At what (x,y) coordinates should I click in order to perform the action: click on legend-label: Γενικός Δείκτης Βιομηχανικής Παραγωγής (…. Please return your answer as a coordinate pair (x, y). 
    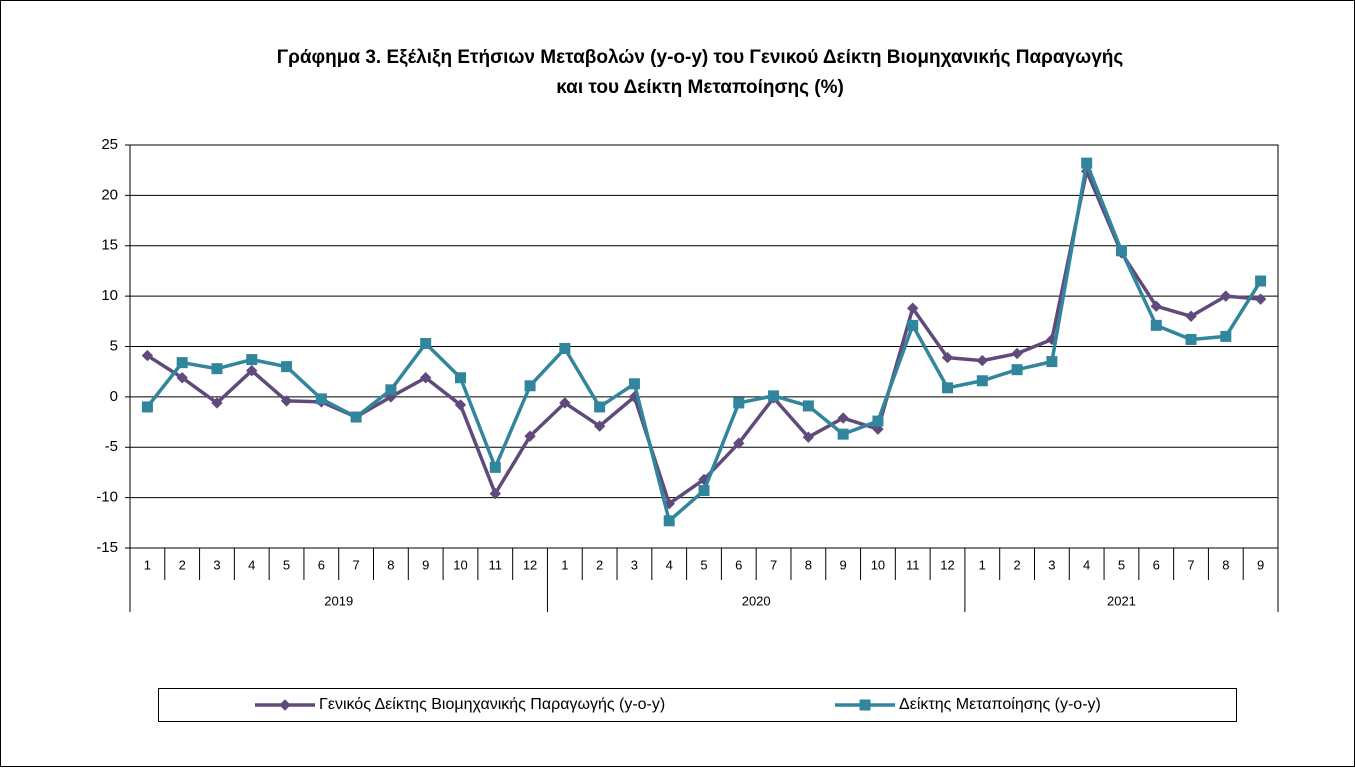
    Looking at the image, I should click on (492, 704).